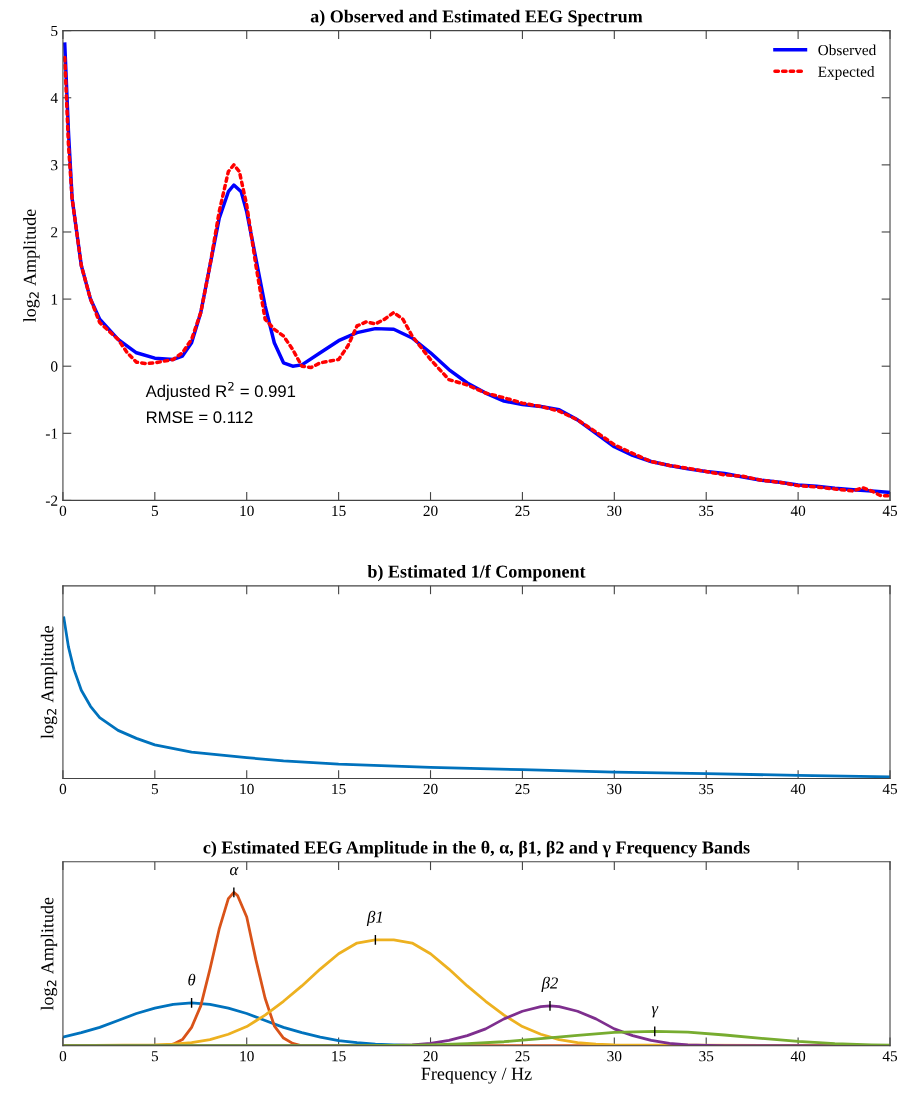 The height and width of the screenshot is (1095, 899). Describe the element at coordinates (51, 500) in the screenshot. I see `y-tick-label: -2` at that location.